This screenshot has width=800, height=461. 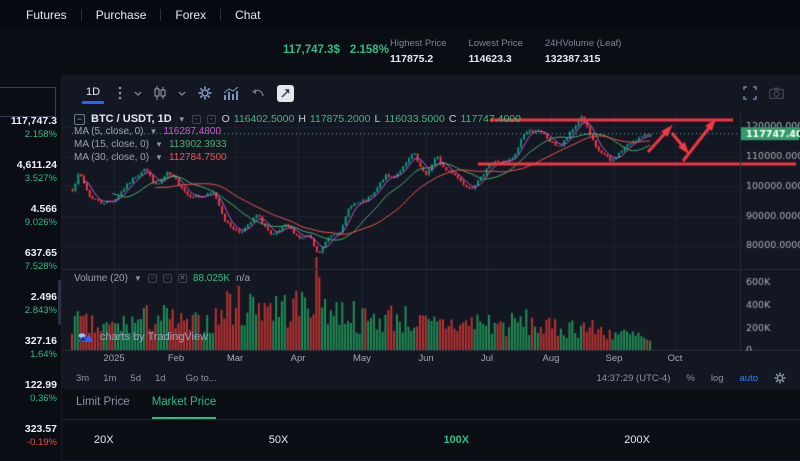 What do you see at coordinates (153, 131) in the screenshot?
I see `ma5-caret-icon: ▼` at bounding box center [153, 131].